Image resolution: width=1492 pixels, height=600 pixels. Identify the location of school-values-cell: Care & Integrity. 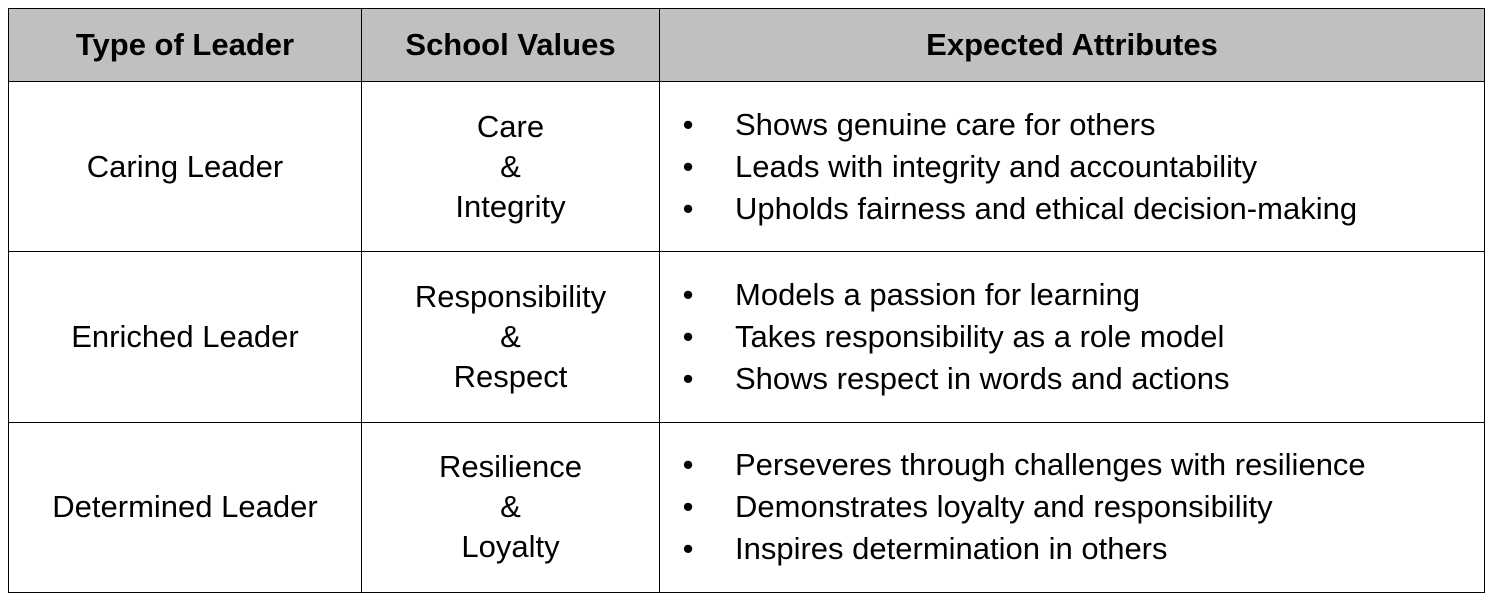
(510, 166).